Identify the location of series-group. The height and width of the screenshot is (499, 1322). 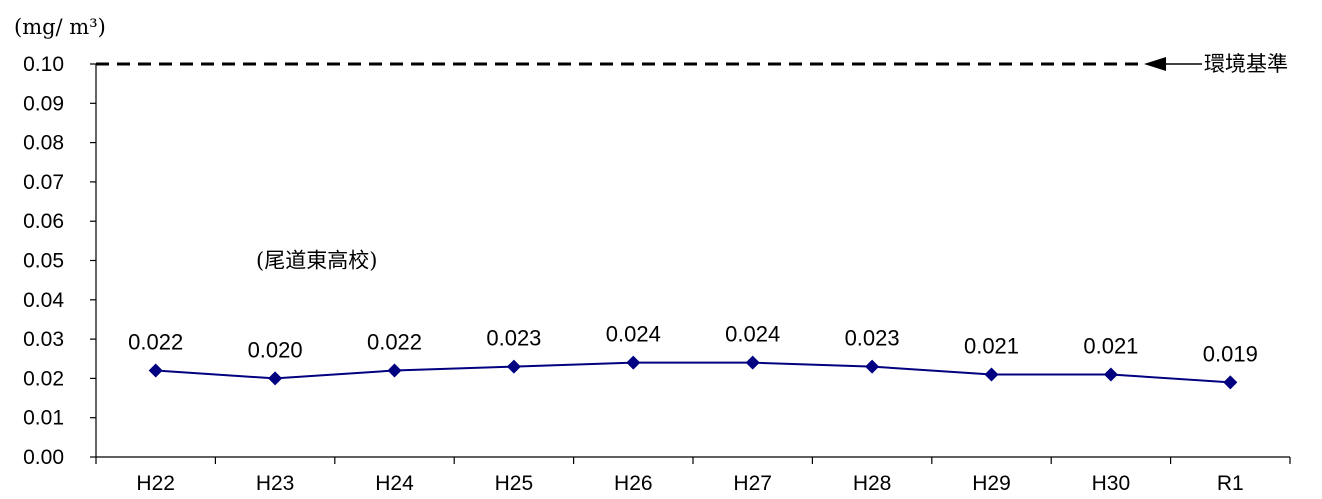
(693, 372).